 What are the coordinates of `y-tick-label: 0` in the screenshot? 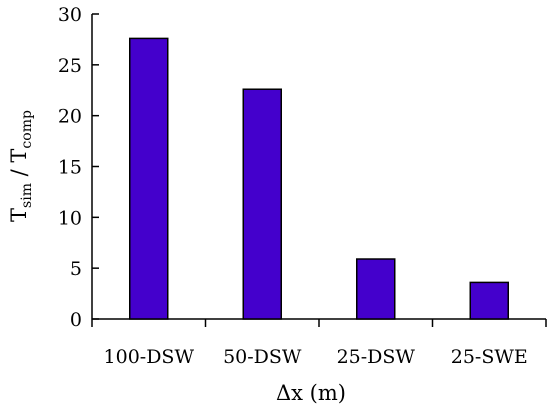 It's located at (76, 320).